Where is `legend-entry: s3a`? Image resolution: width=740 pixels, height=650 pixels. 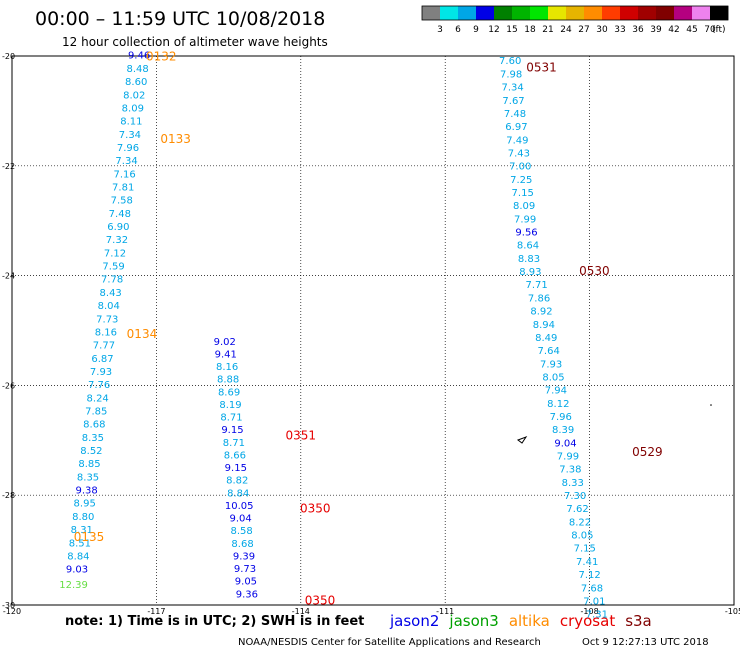 legend-entry: s3a is located at coordinates (638, 621).